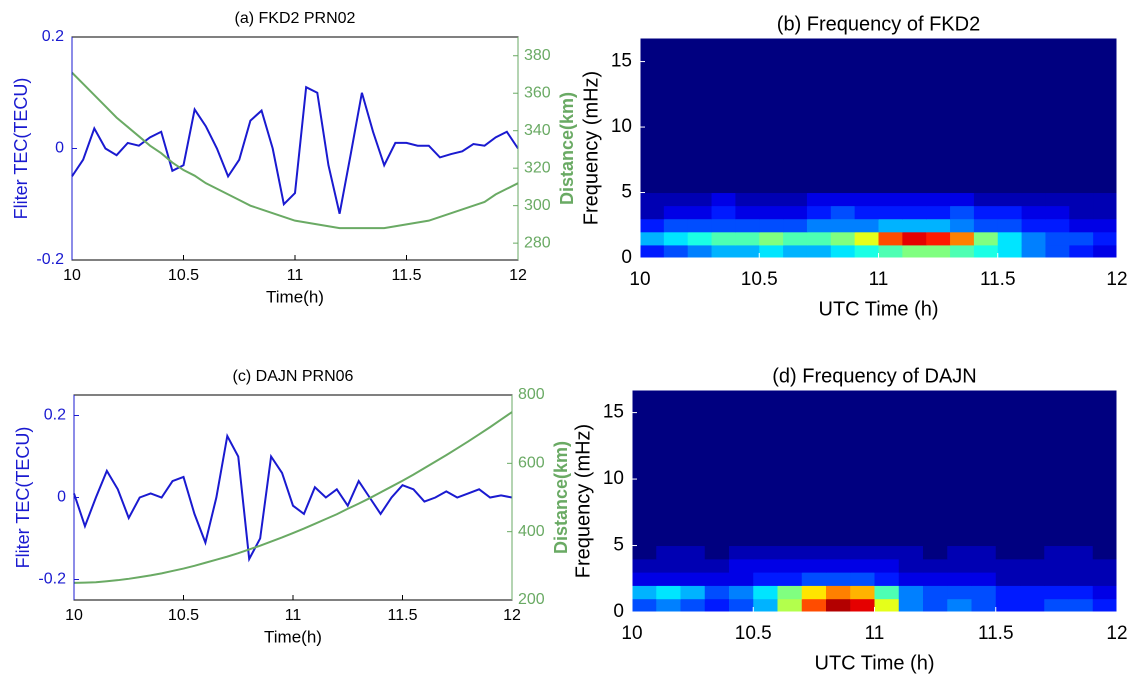 The image size is (1128, 675). Describe the element at coordinates (537, 167) in the screenshot. I see `y2-tick-label: 320` at that location.